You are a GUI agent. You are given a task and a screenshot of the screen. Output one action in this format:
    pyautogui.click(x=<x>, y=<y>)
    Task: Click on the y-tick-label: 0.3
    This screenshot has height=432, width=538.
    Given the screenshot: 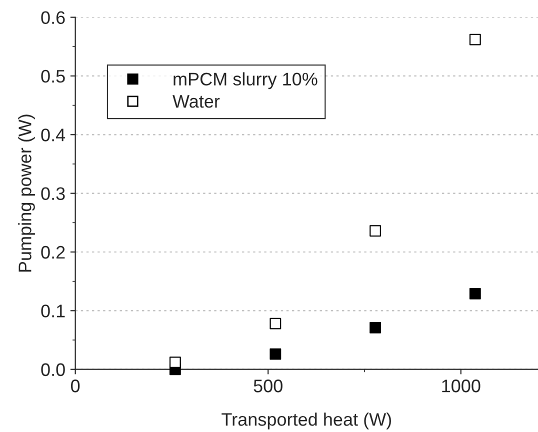 What is the action you would take?
    pyautogui.click(x=53, y=193)
    